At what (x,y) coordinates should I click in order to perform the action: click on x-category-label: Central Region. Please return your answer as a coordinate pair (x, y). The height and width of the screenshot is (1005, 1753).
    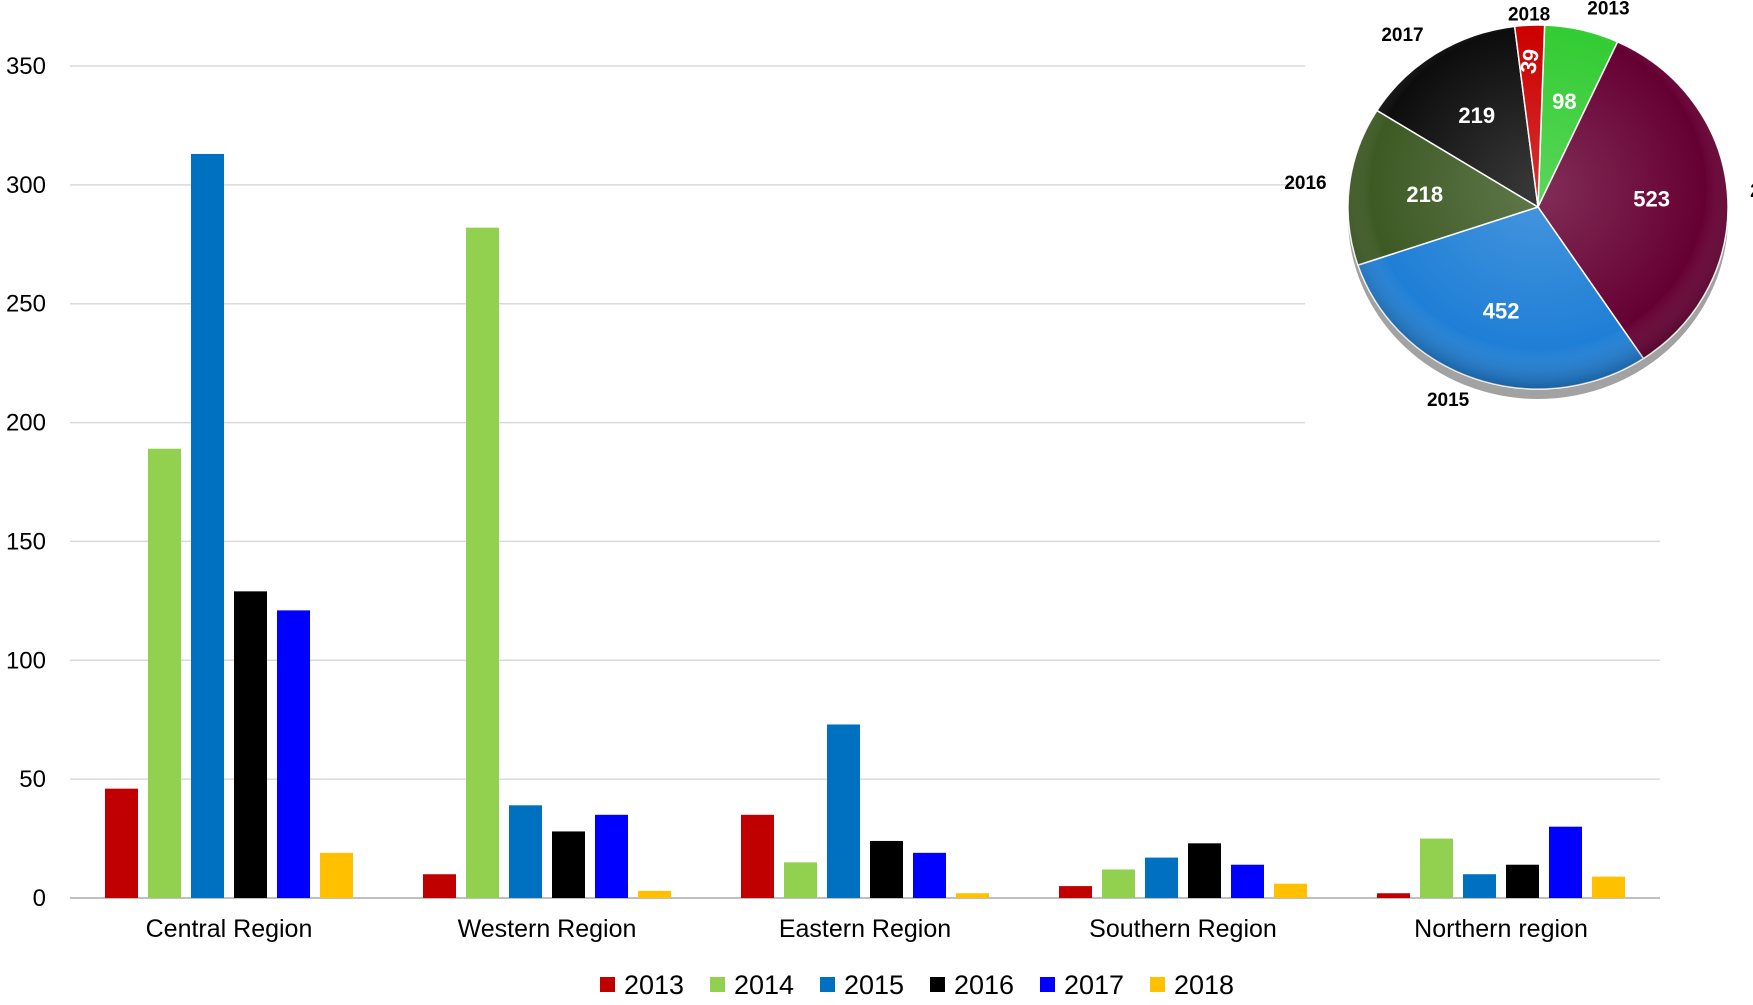
    Looking at the image, I should click on (229, 929).